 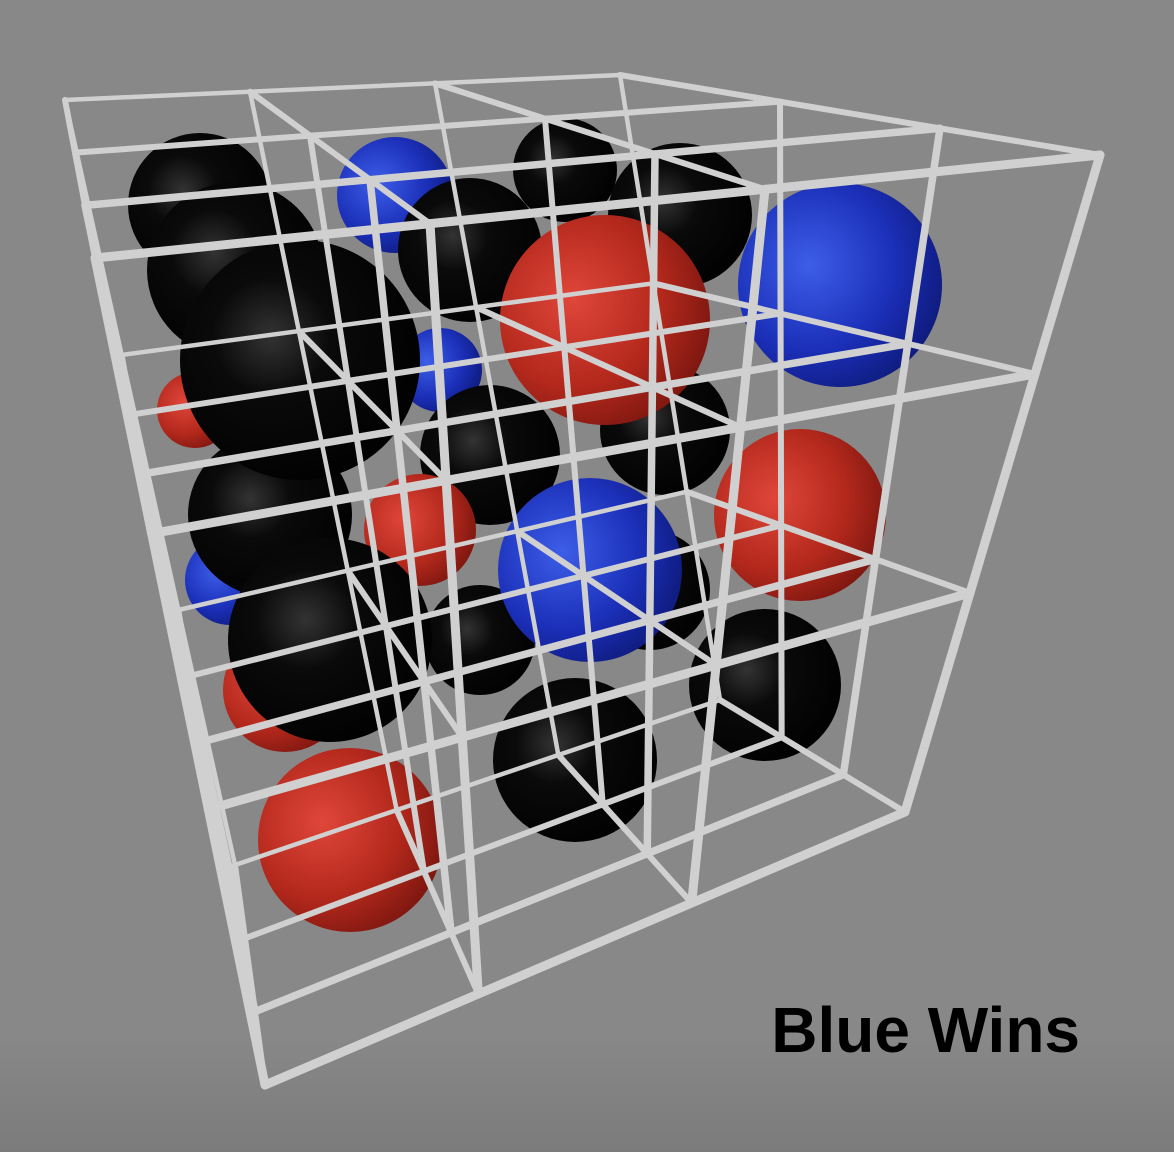 I want to click on blue-piece, so click(x=840, y=285).